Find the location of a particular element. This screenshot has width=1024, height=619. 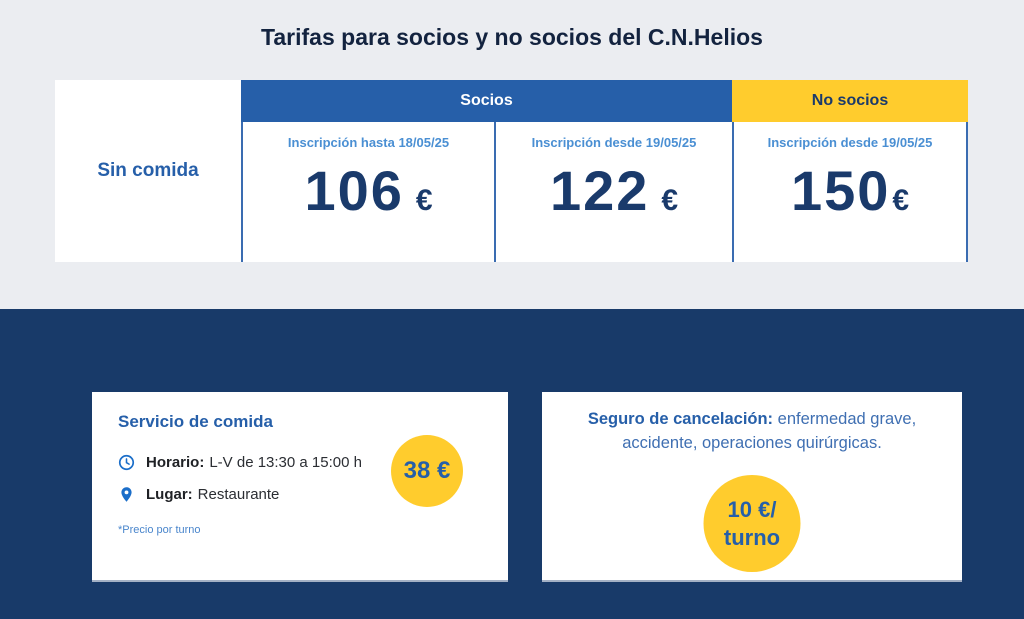

food-price-text: 38 € is located at coordinates (427, 470).